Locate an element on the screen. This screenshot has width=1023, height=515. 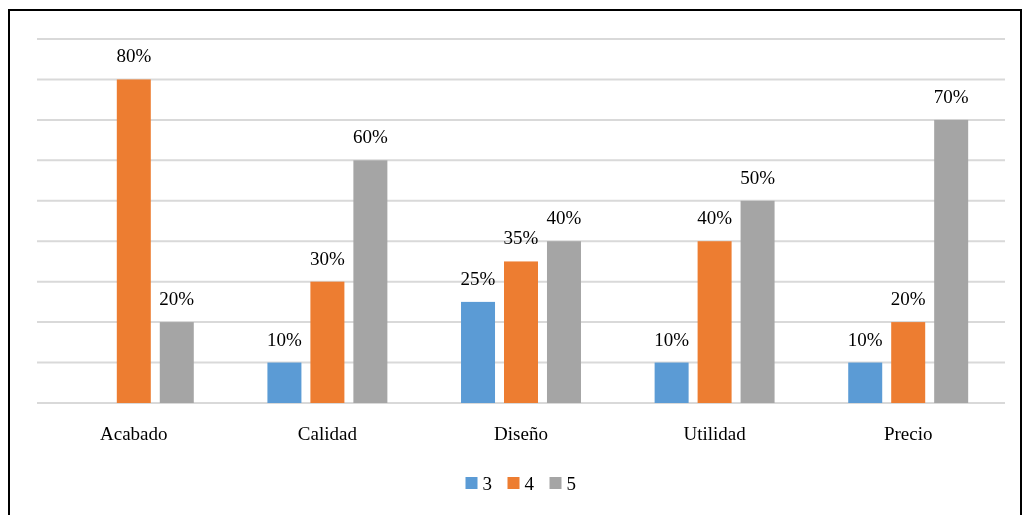
x-tick-label: Diseño is located at coordinates (521, 433).